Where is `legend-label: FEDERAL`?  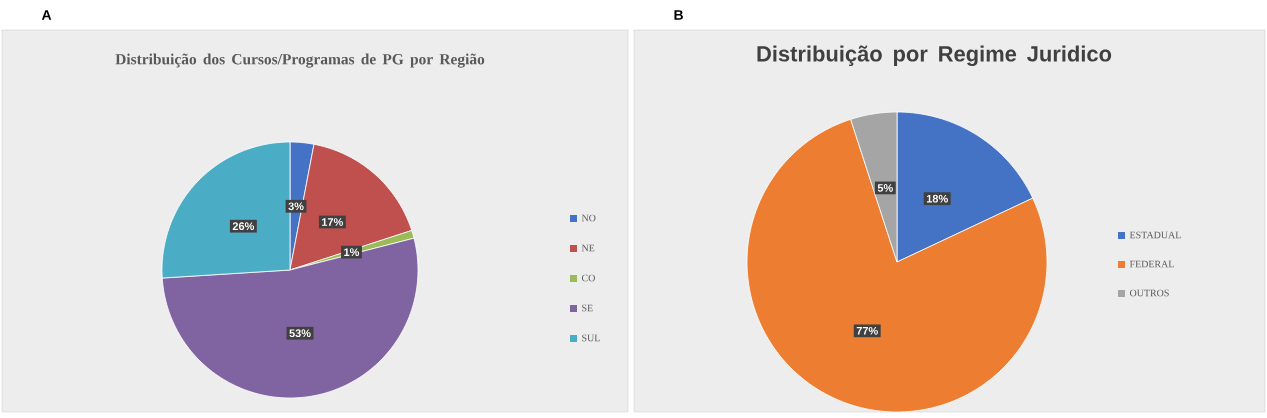
legend-label: FEDERAL is located at coordinates (1151, 264).